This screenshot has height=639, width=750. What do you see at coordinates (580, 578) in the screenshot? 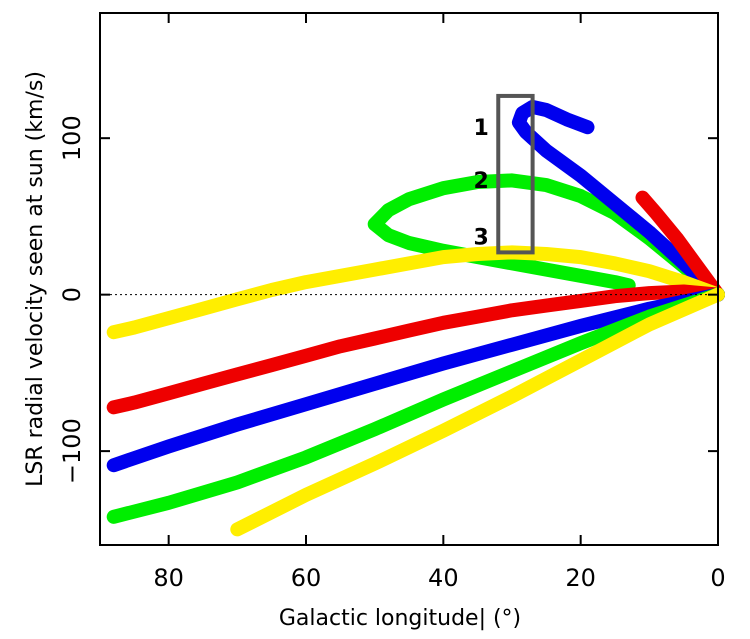
I see `x-tick-label-3: 20` at bounding box center [580, 578].